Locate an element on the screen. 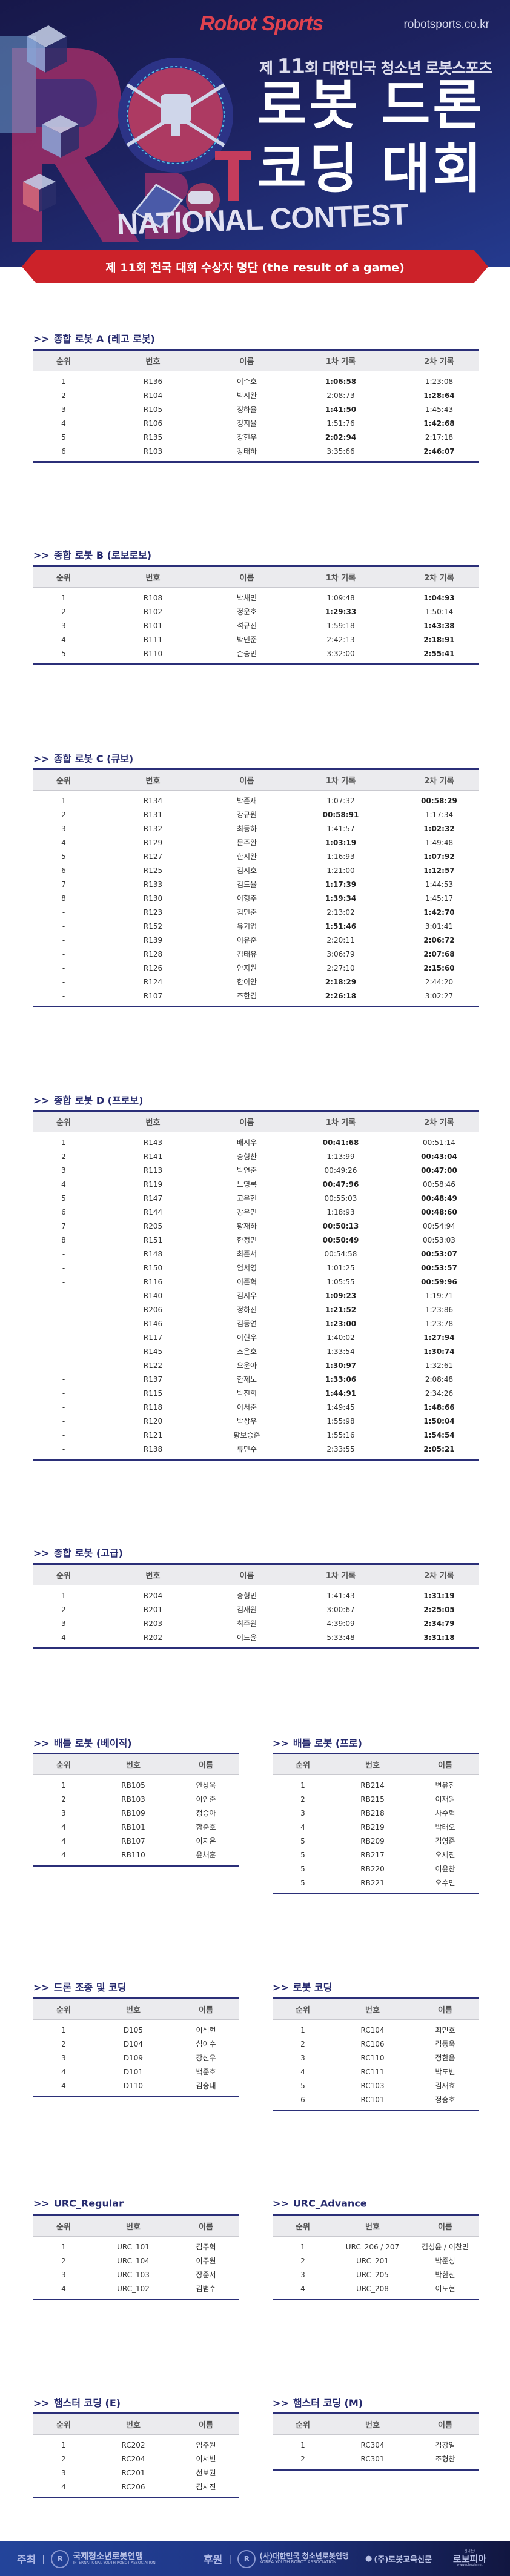 This screenshot has width=510, height=2576. record1-cell: 1:44:91 is located at coordinates (341, 1393).